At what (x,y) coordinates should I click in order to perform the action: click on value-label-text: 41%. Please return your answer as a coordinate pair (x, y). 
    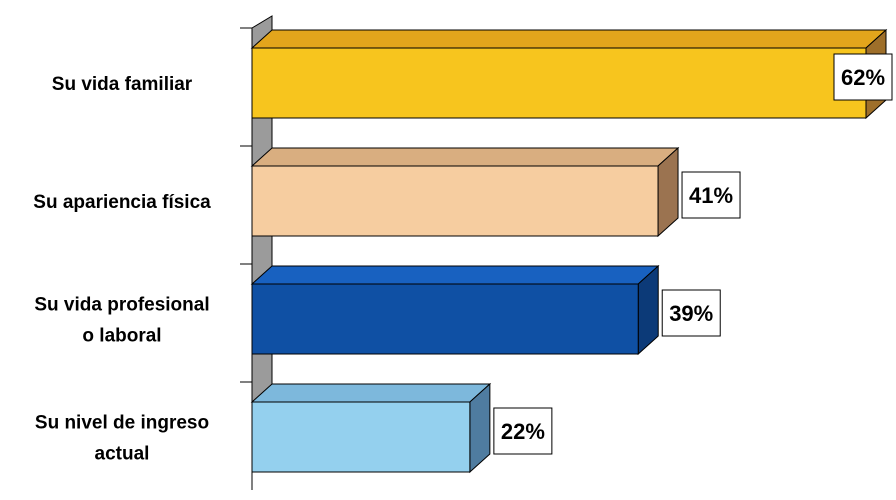
    Looking at the image, I should click on (711, 195).